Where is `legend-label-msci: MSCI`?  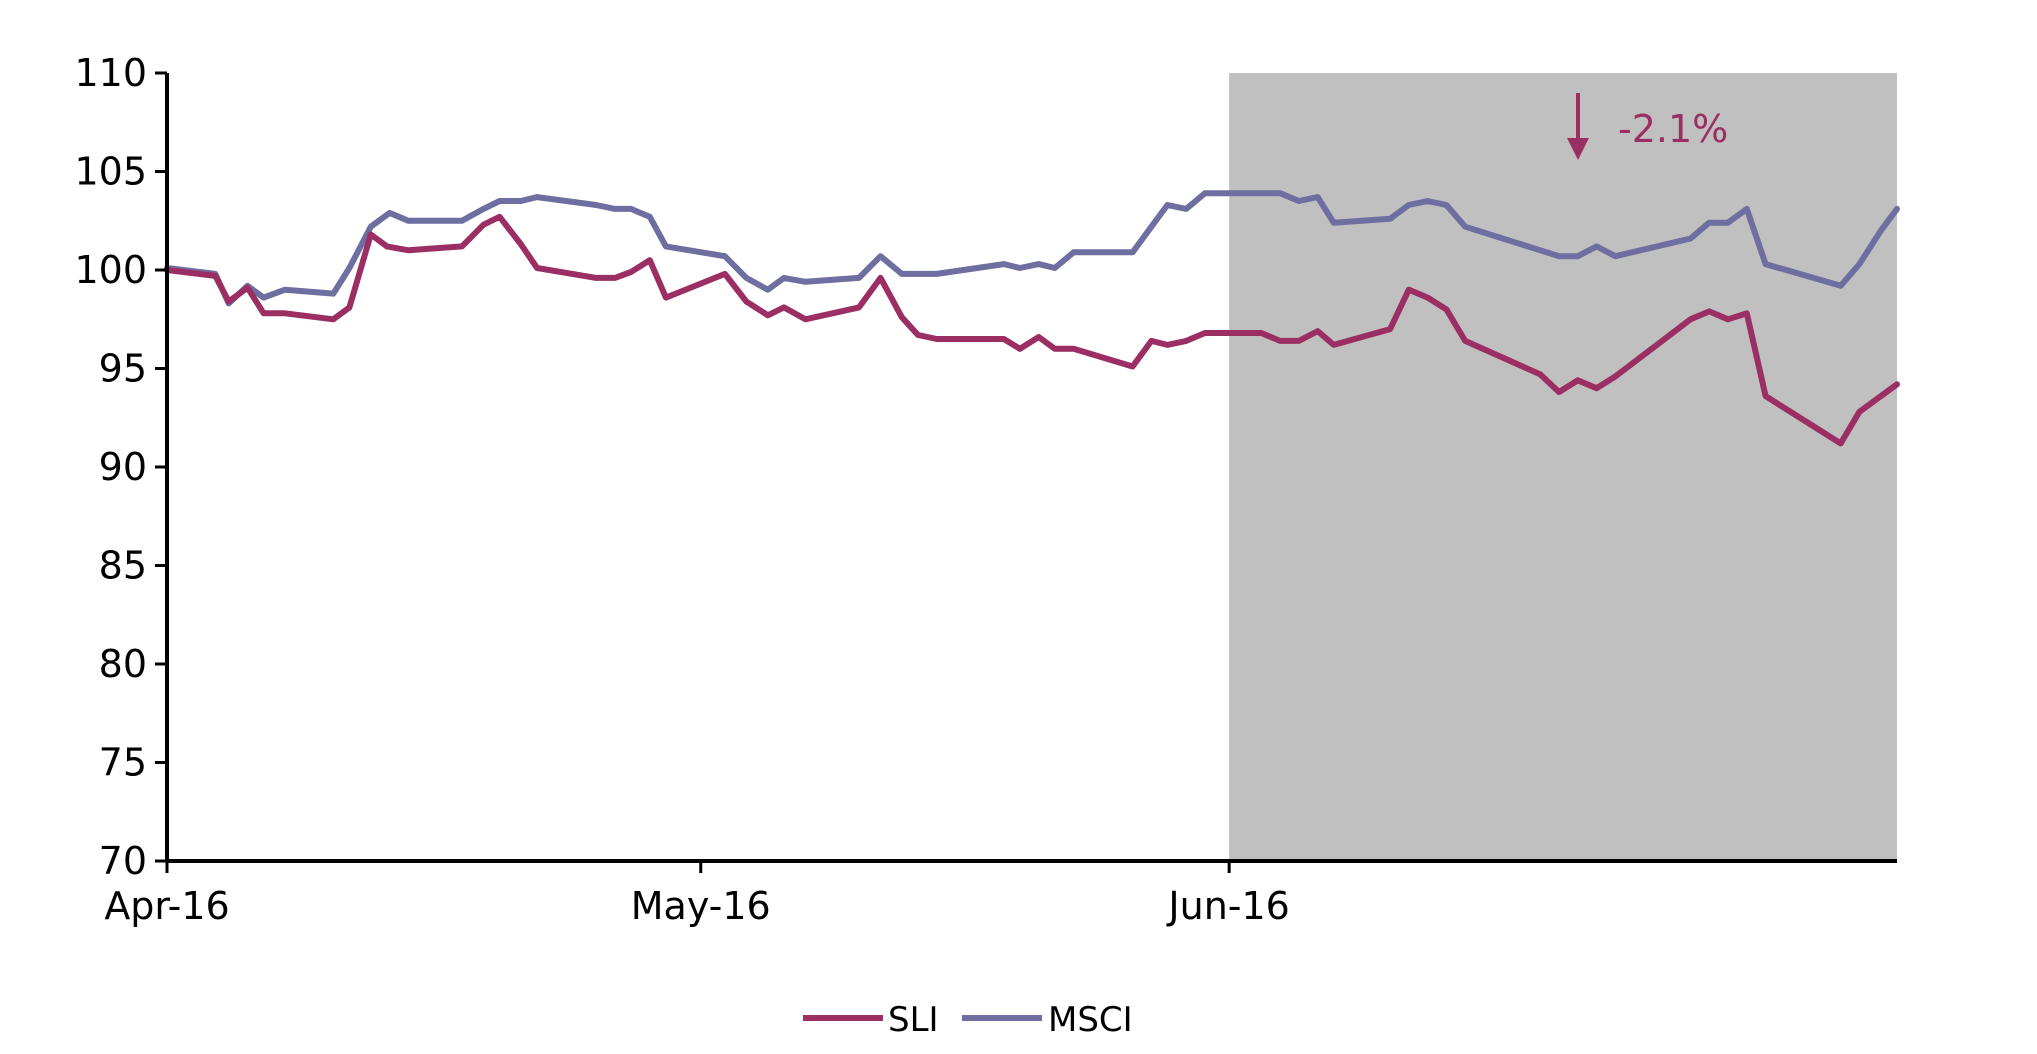
legend-label-msci: MSCI is located at coordinates (1090, 1020).